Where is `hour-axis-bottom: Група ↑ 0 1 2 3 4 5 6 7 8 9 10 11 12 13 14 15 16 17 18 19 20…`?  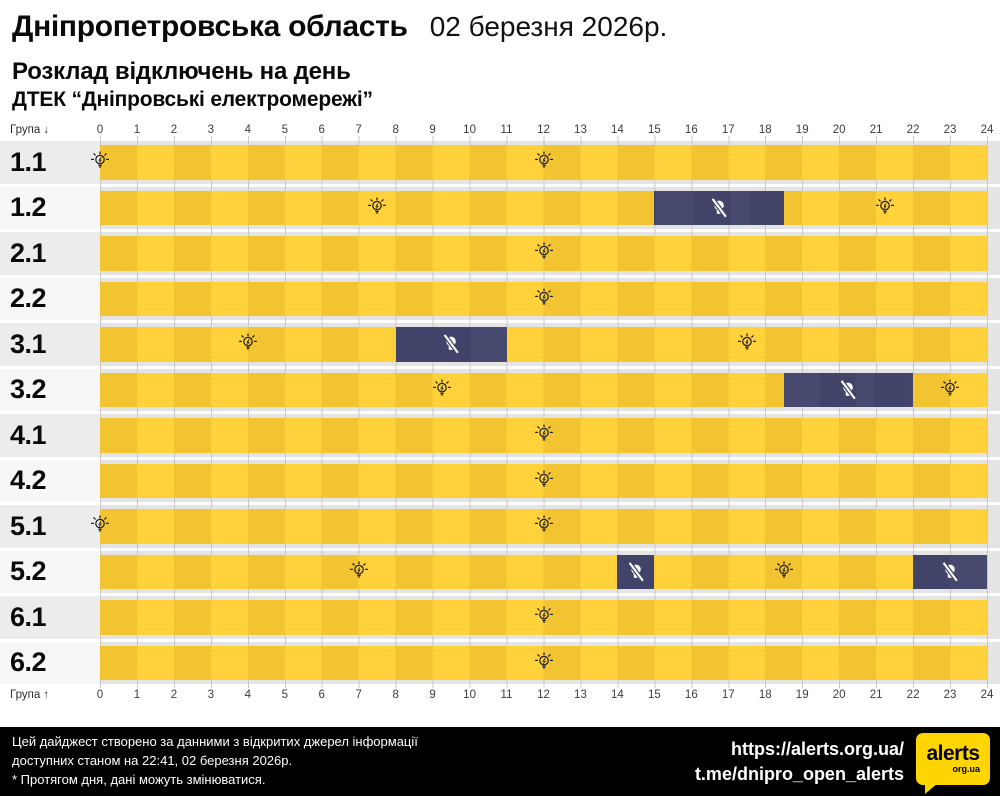 hour-axis-bottom: Група ↑ 0 1 2 3 4 5 6 7 8 9 10 11 12 13 14 15 16 17 18 19 20… is located at coordinates (500, 696).